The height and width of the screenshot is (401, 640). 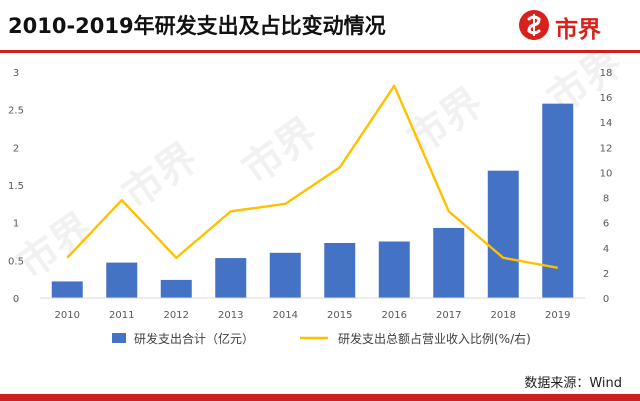 I want to click on left-tick-label: 0, so click(x=16, y=299).